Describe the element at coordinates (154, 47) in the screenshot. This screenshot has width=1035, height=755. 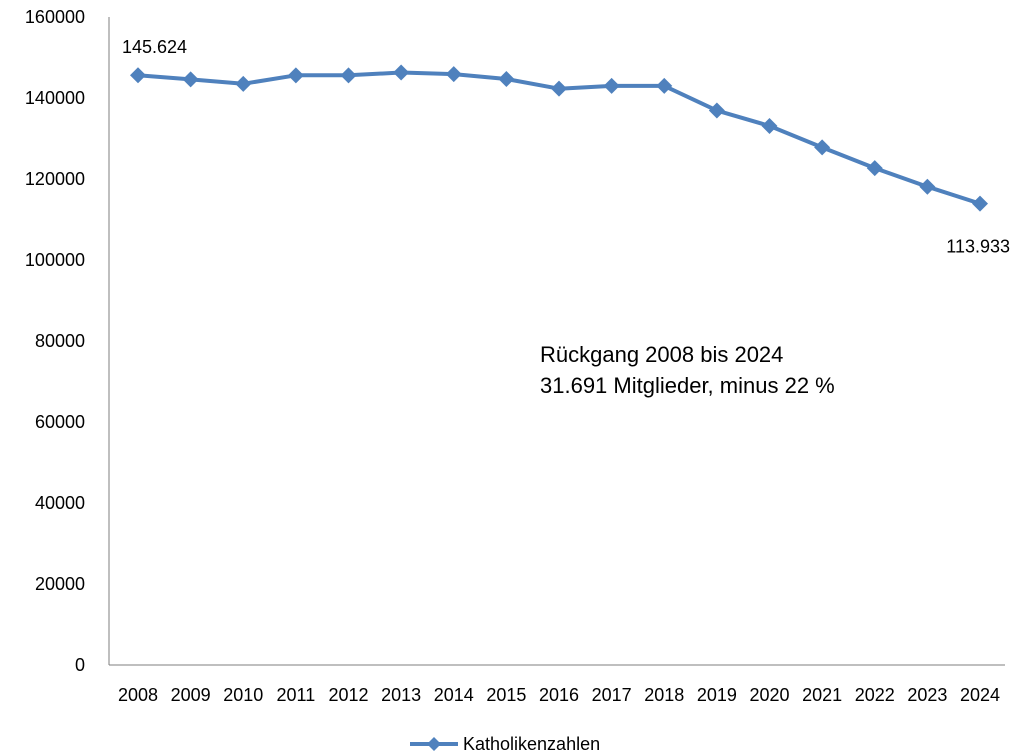
I see `data-label-2008: 145.624` at that location.